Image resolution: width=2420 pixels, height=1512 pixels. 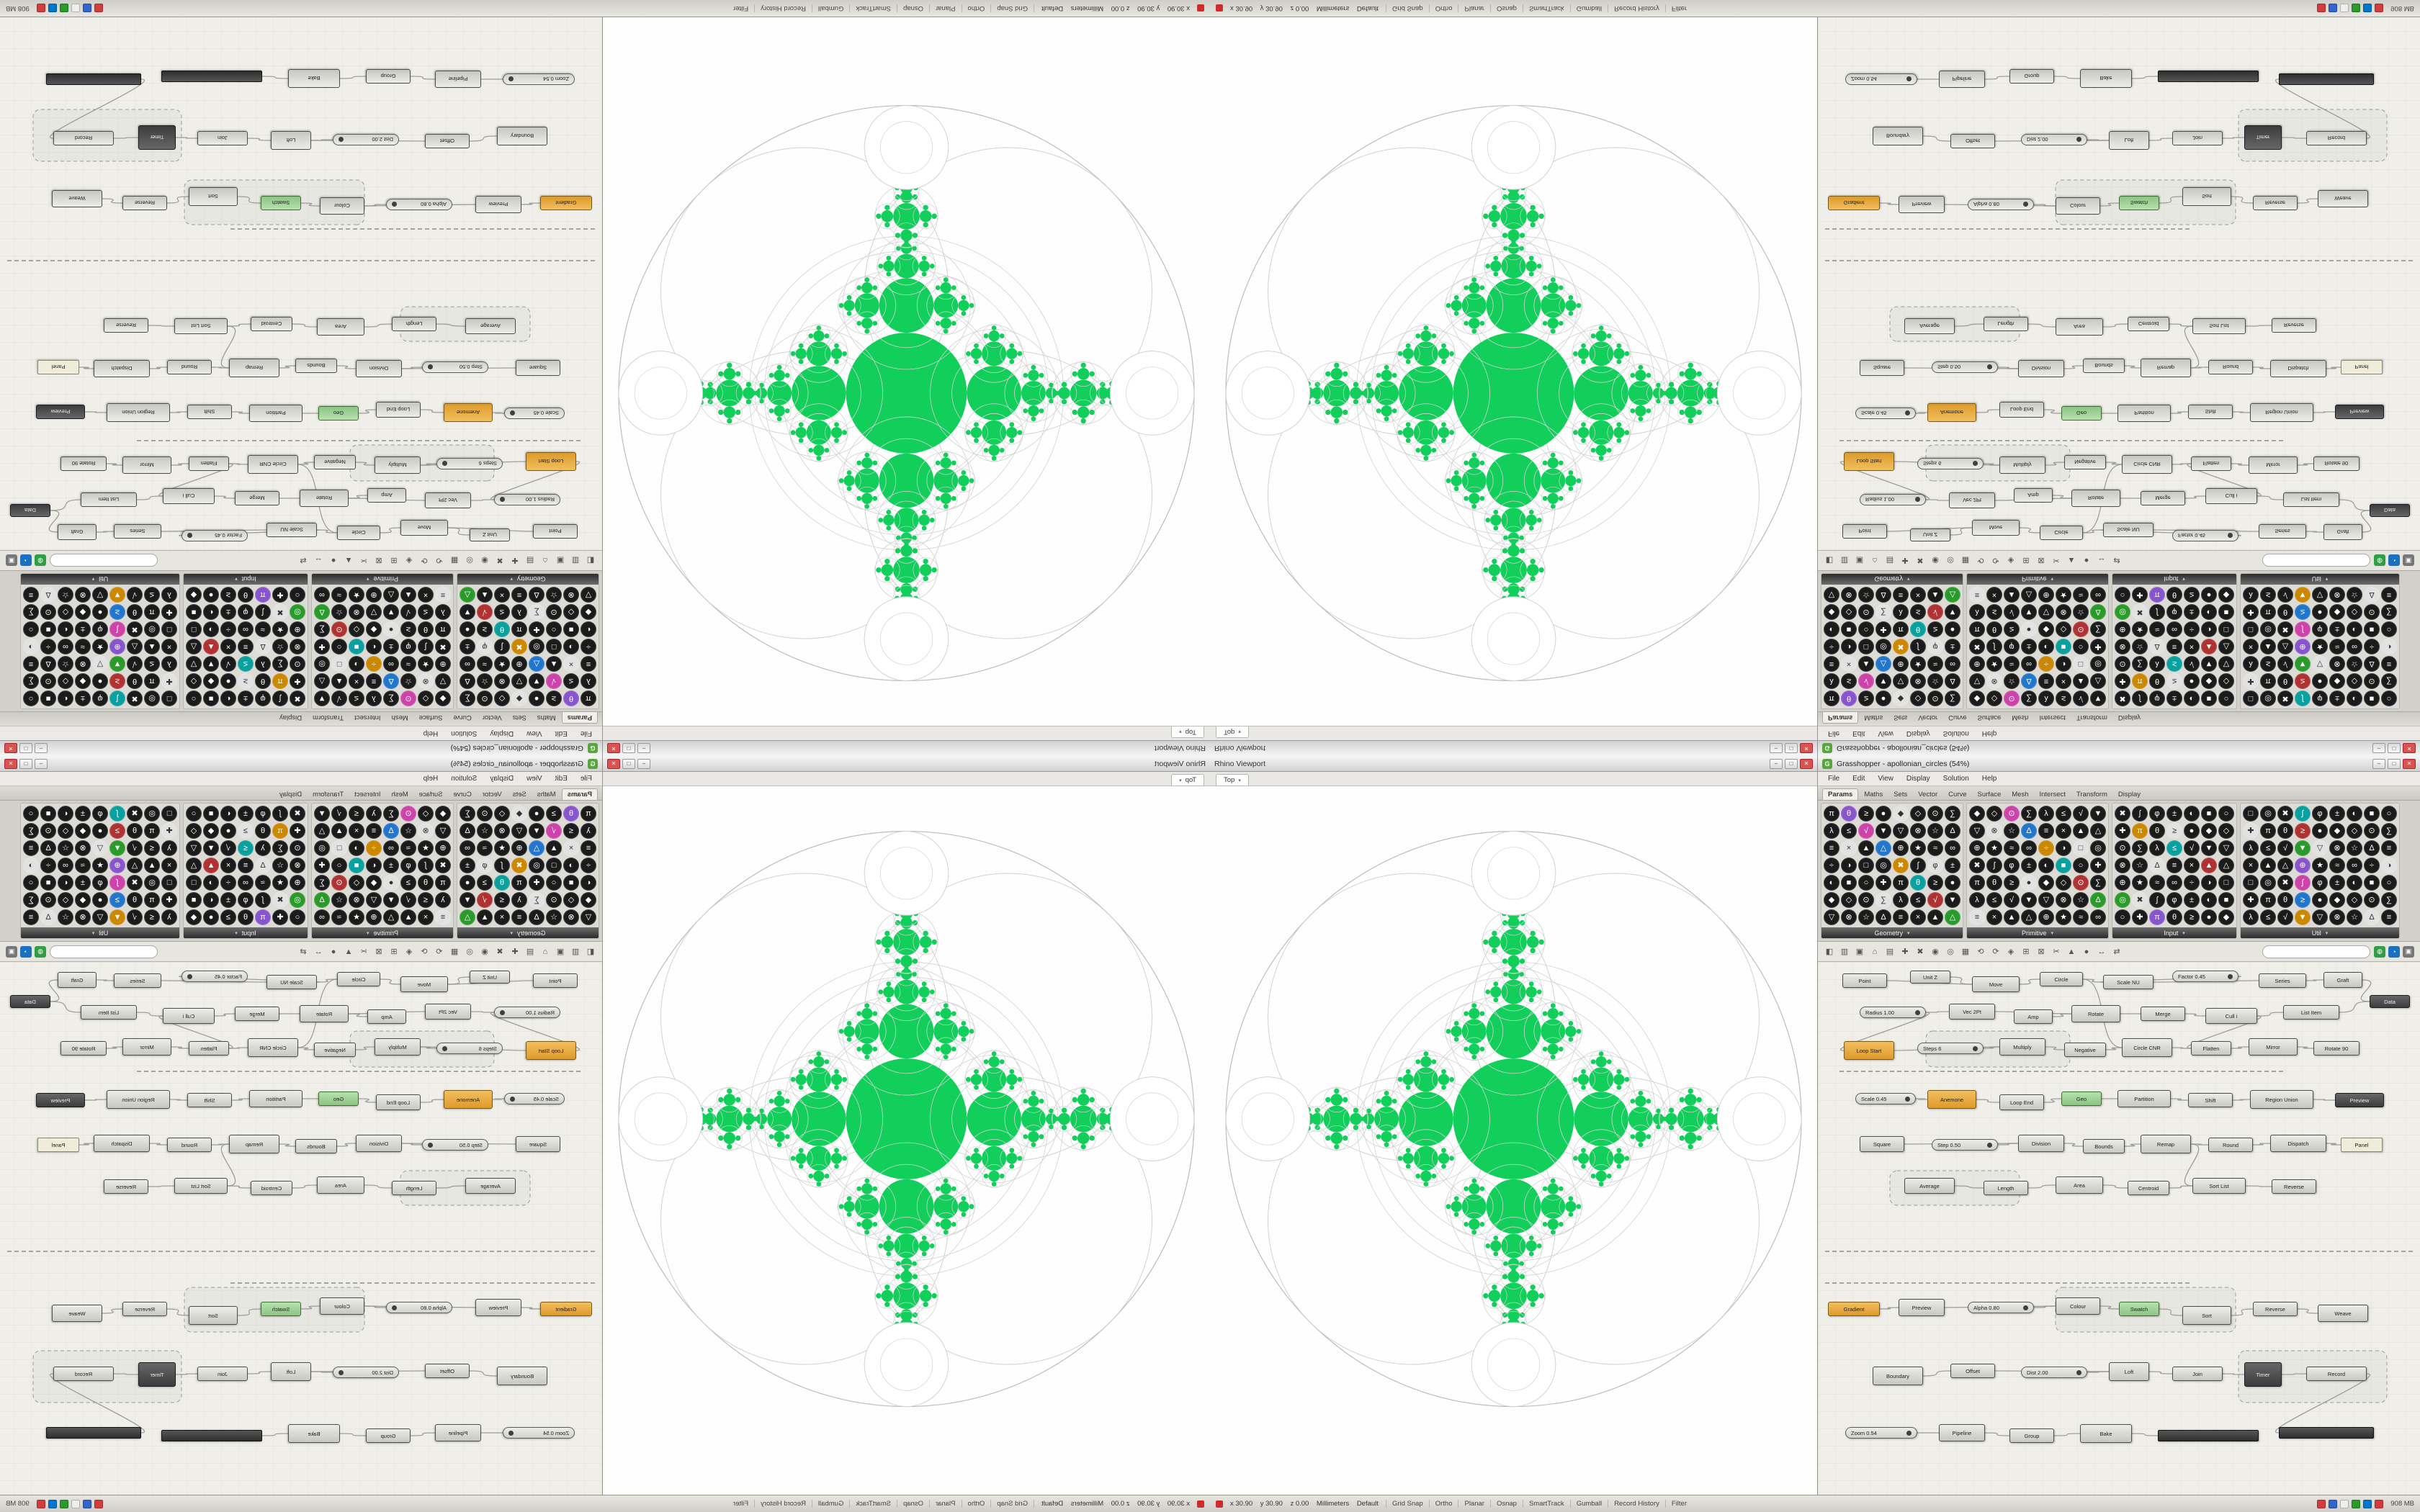 I want to click on palette-section-label: Util ▾, so click(x=2320, y=579).